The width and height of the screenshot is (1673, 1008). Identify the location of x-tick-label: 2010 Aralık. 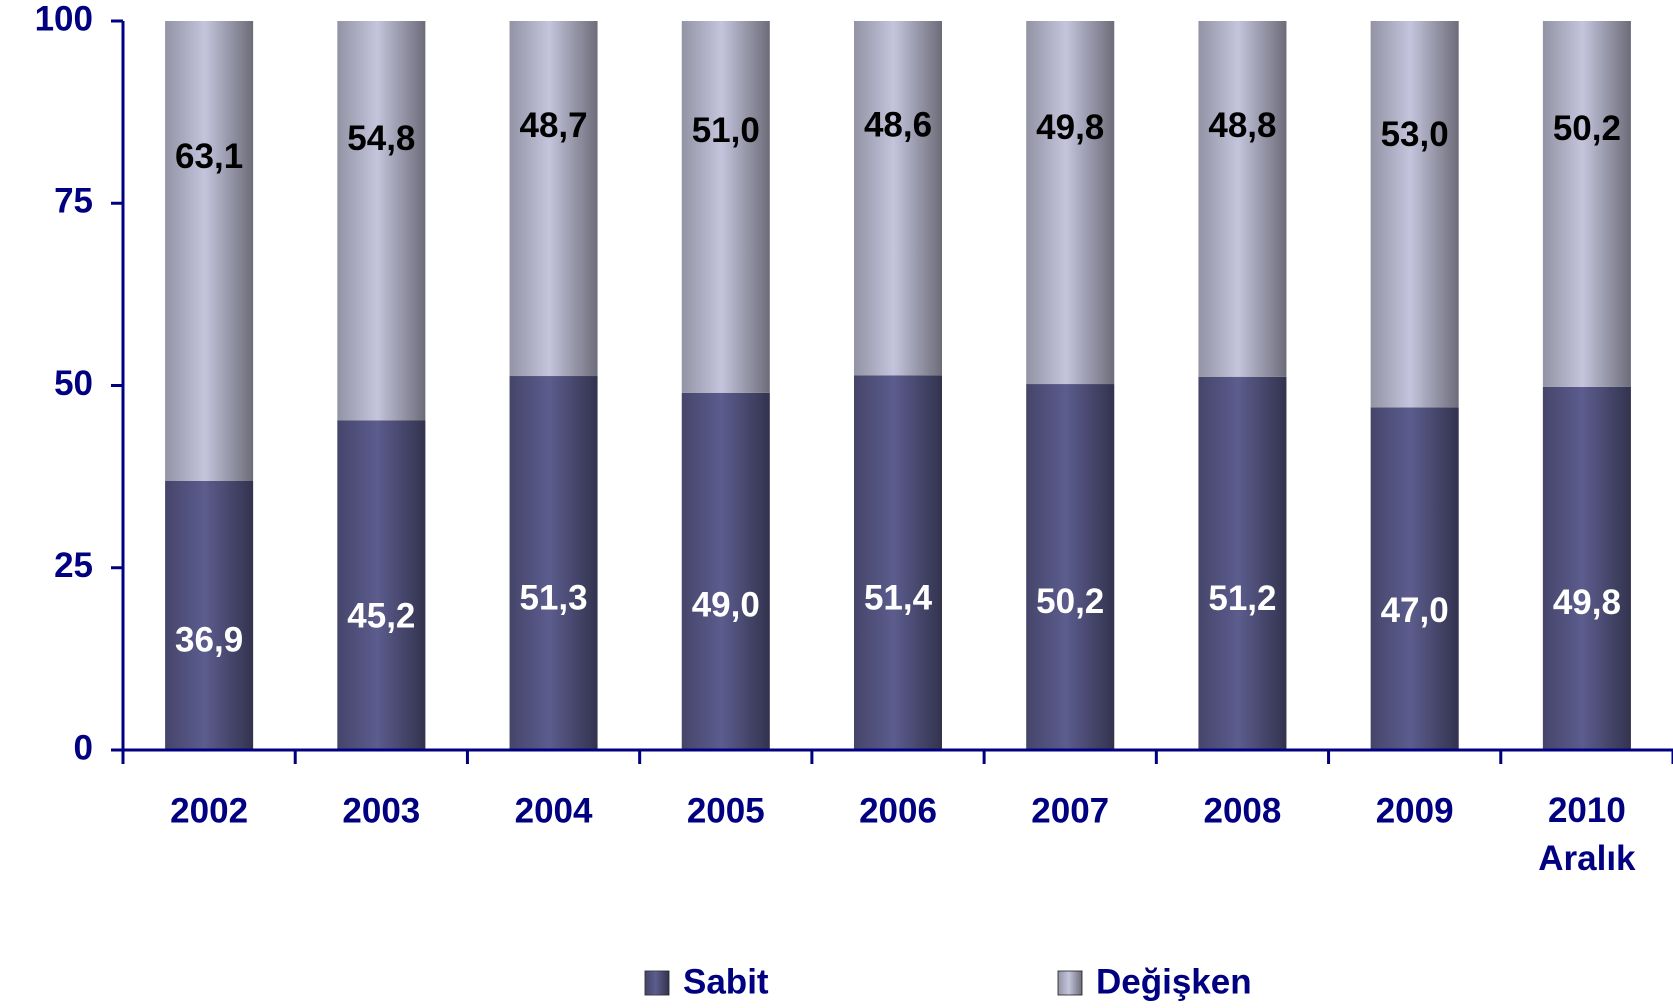
(1587, 834).